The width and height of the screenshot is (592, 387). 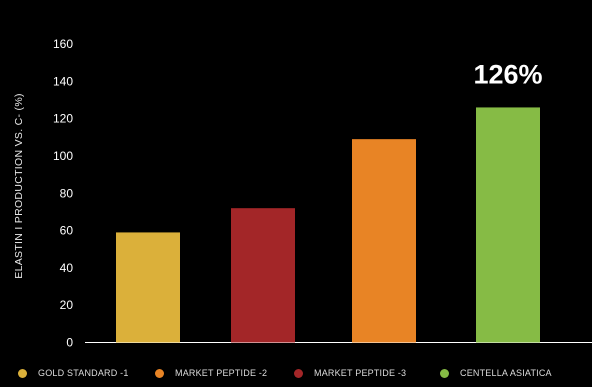 I want to click on annotations: 126%, so click(x=507, y=74).